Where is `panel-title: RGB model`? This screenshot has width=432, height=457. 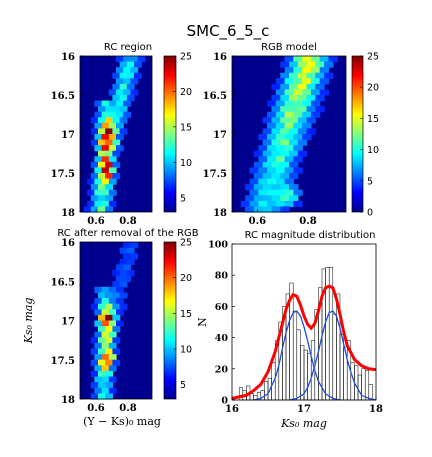
panel-title: RGB model is located at coordinates (289, 47).